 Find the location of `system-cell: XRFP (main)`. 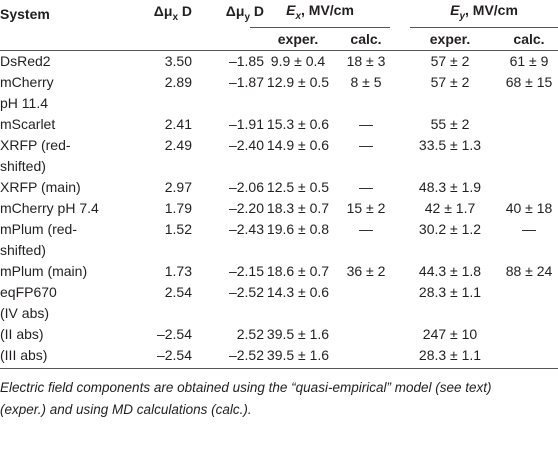

system-cell: XRFP (main) is located at coordinates (70, 187).